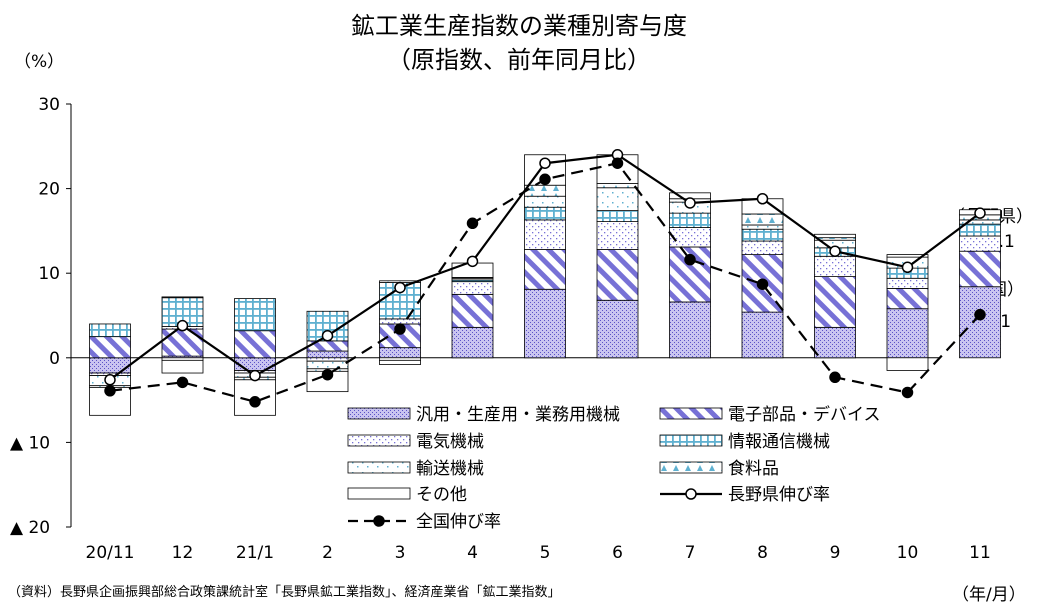 The image size is (1038, 605). Describe the element at coordinates (49, 190) in the screenshot. I see `y-tick-label: 20` at that location.